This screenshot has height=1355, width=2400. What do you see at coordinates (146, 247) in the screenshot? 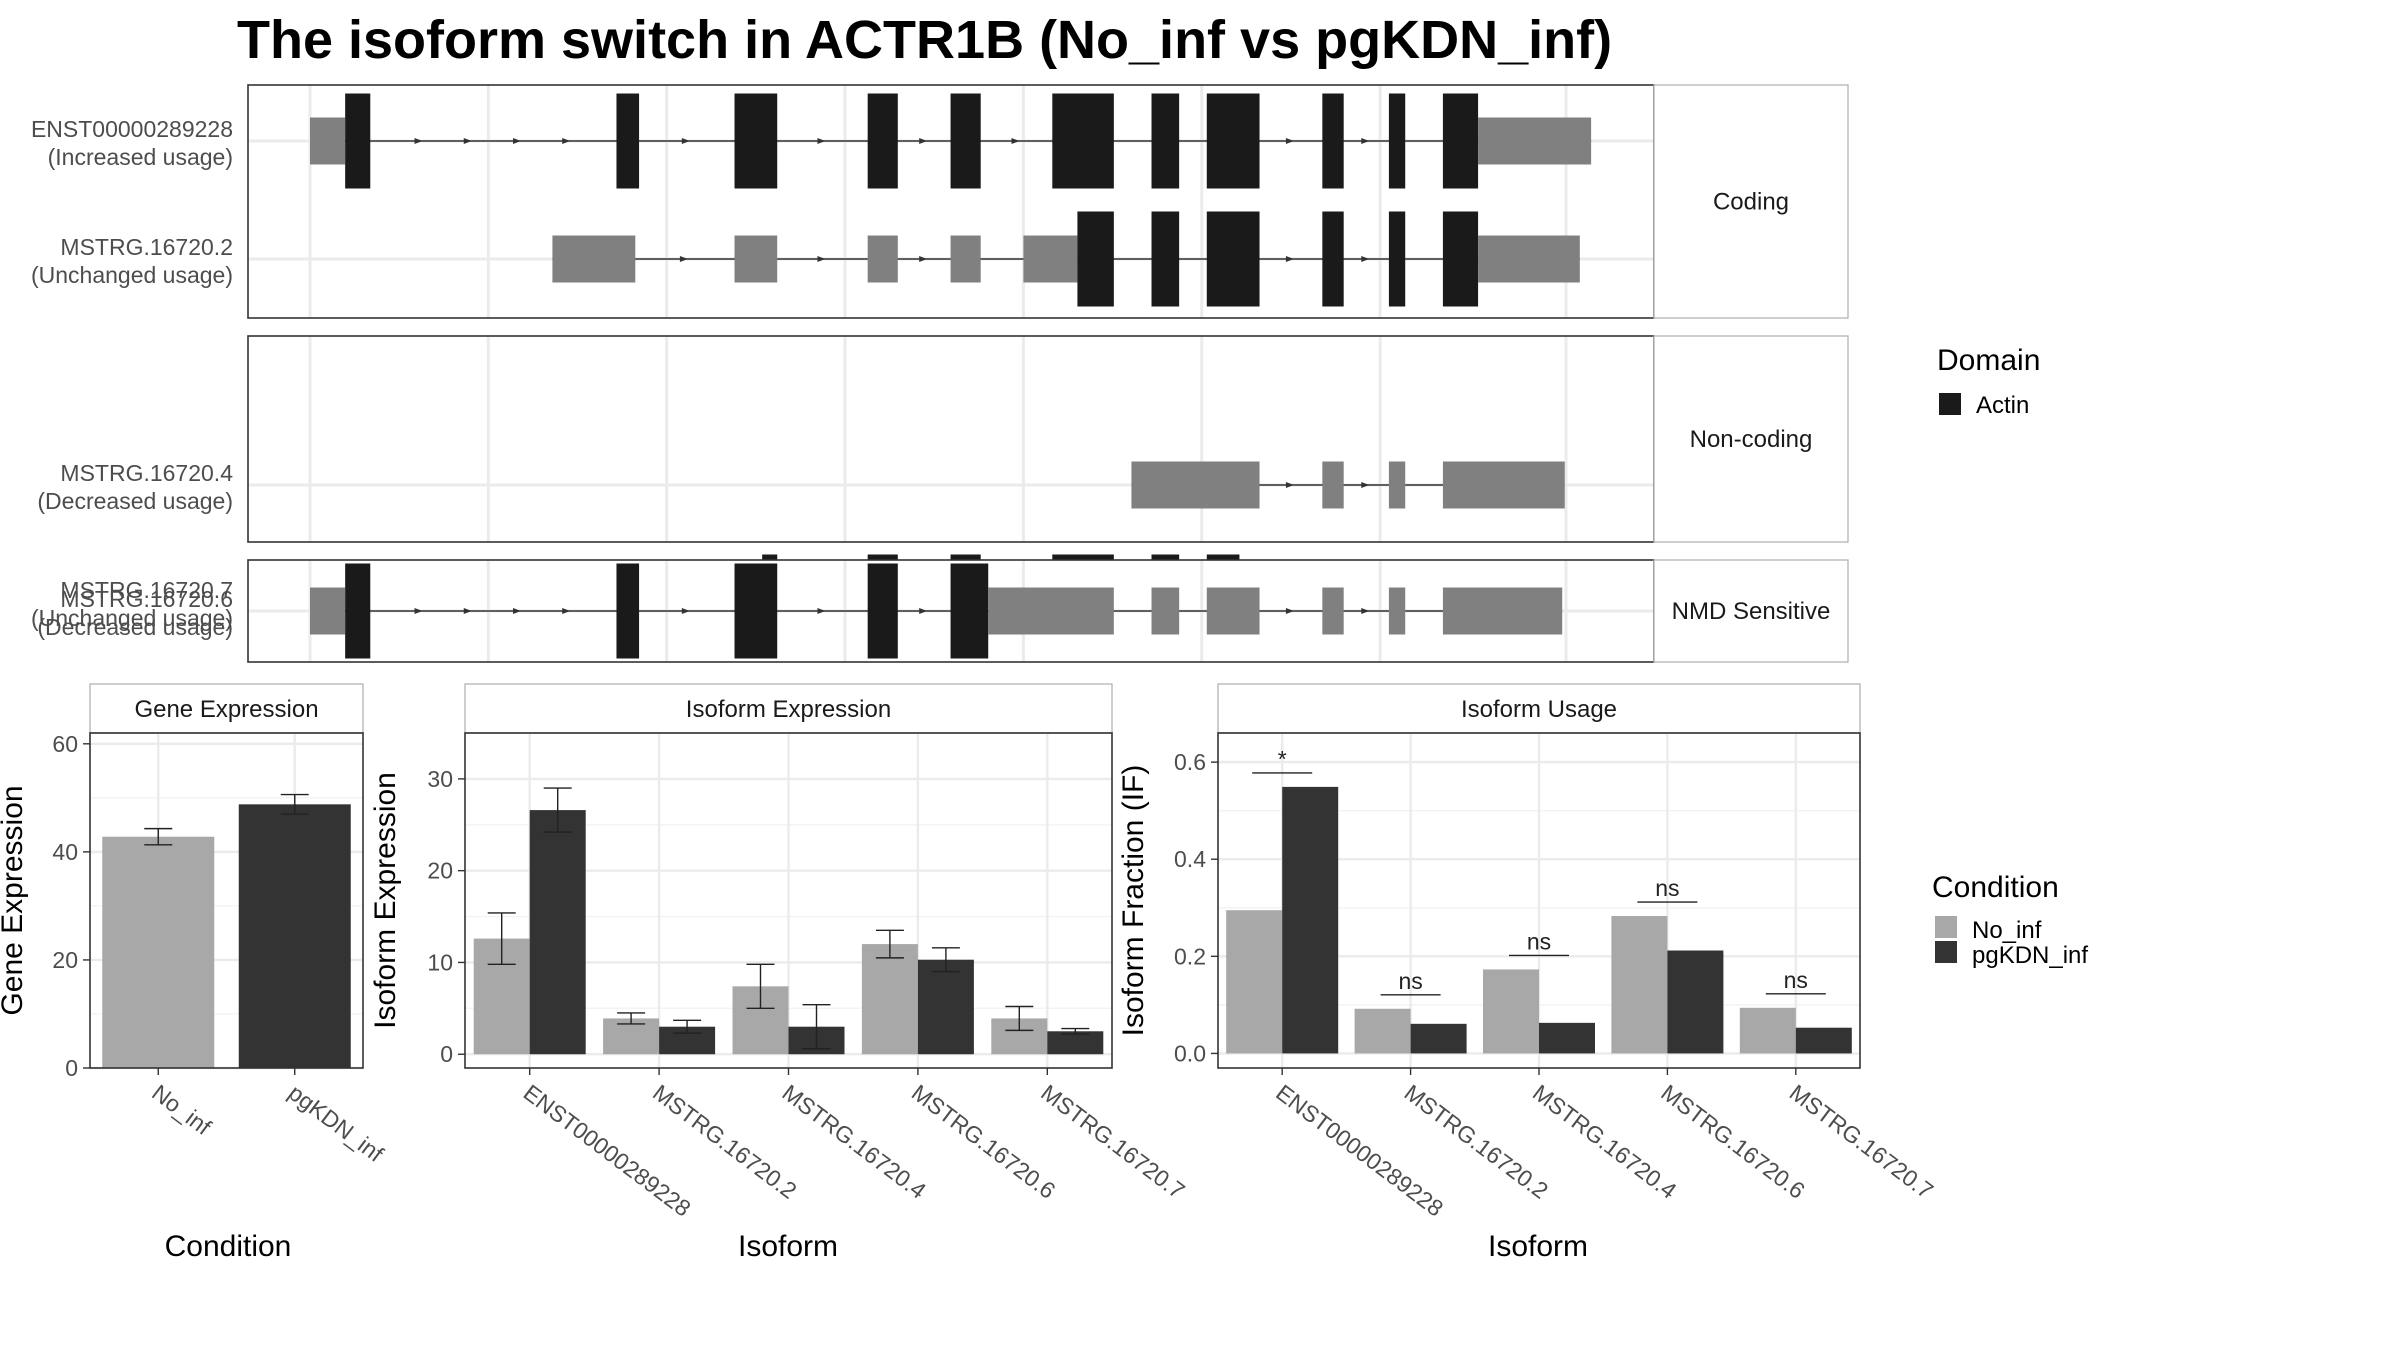
I see `isoform-id-label: MSTRG.16720.2` at bounding box center [146, 247].